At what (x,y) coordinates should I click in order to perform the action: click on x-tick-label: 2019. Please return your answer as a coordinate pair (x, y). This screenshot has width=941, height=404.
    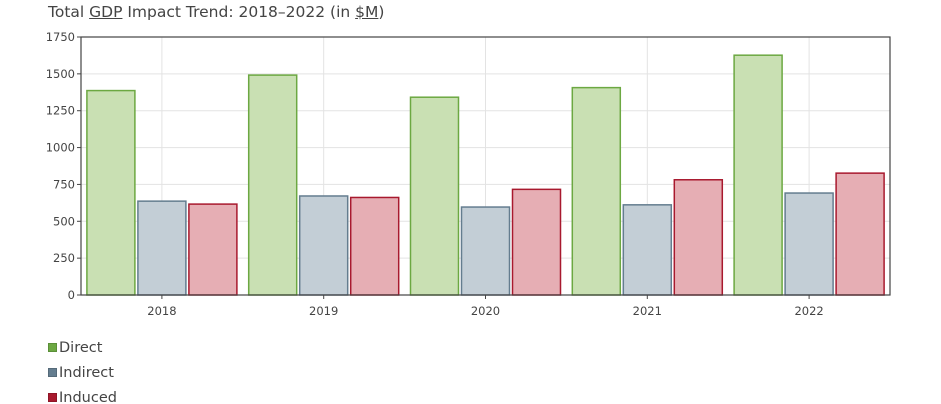
    Looking at the image, I should click on (323, 311).